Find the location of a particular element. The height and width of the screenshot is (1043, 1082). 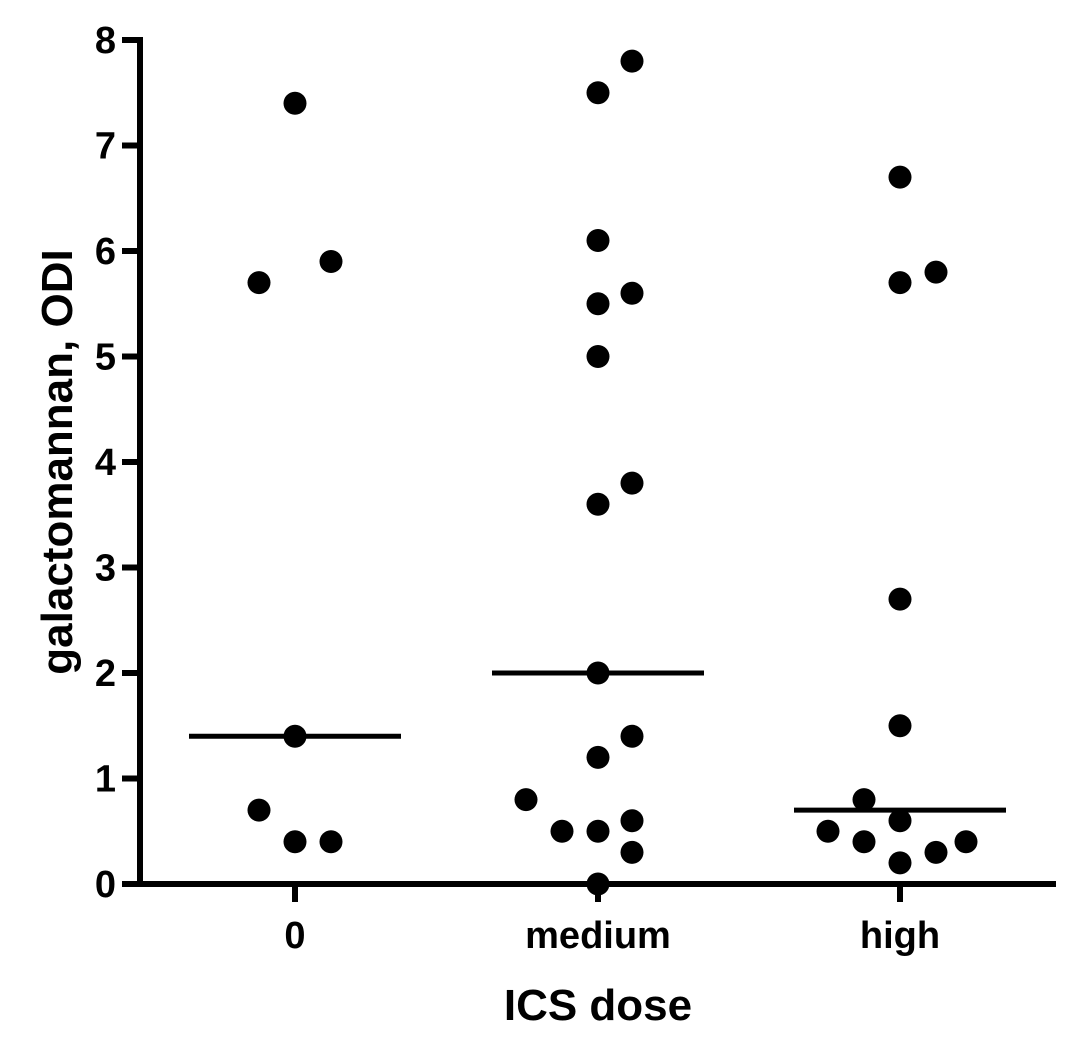

y-tick-label: 5 is located at coordinates (105, 358).